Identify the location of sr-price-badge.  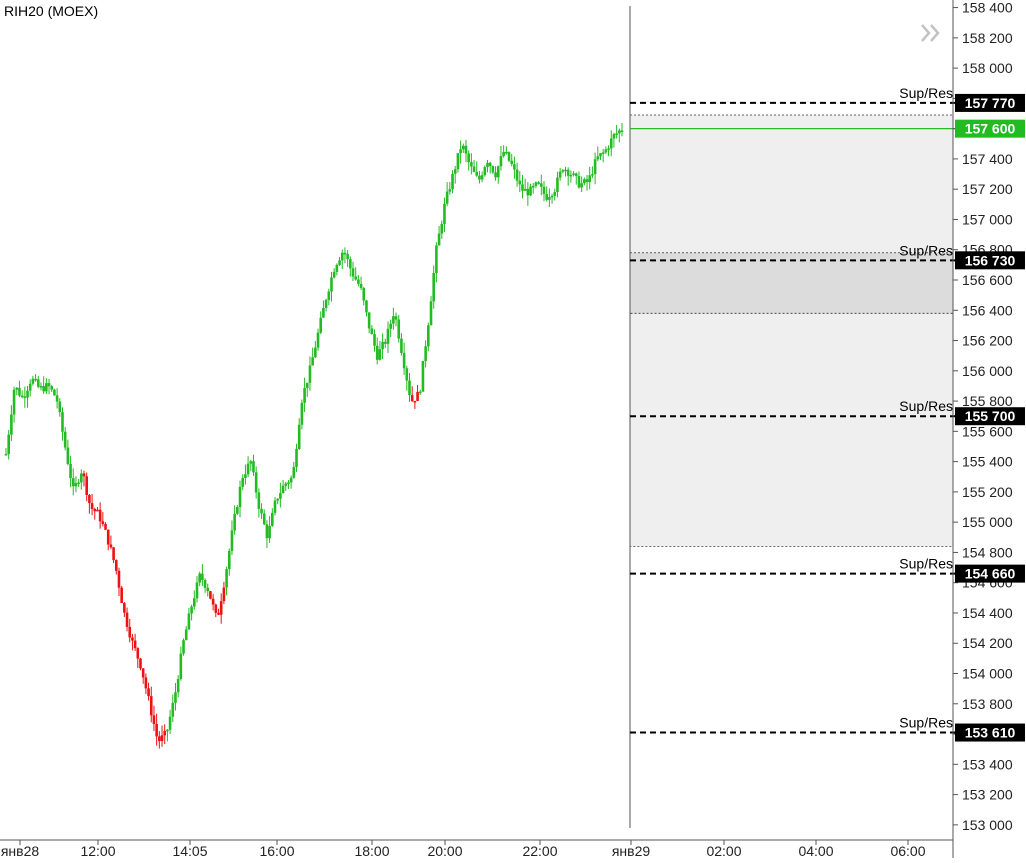
(990, 732).